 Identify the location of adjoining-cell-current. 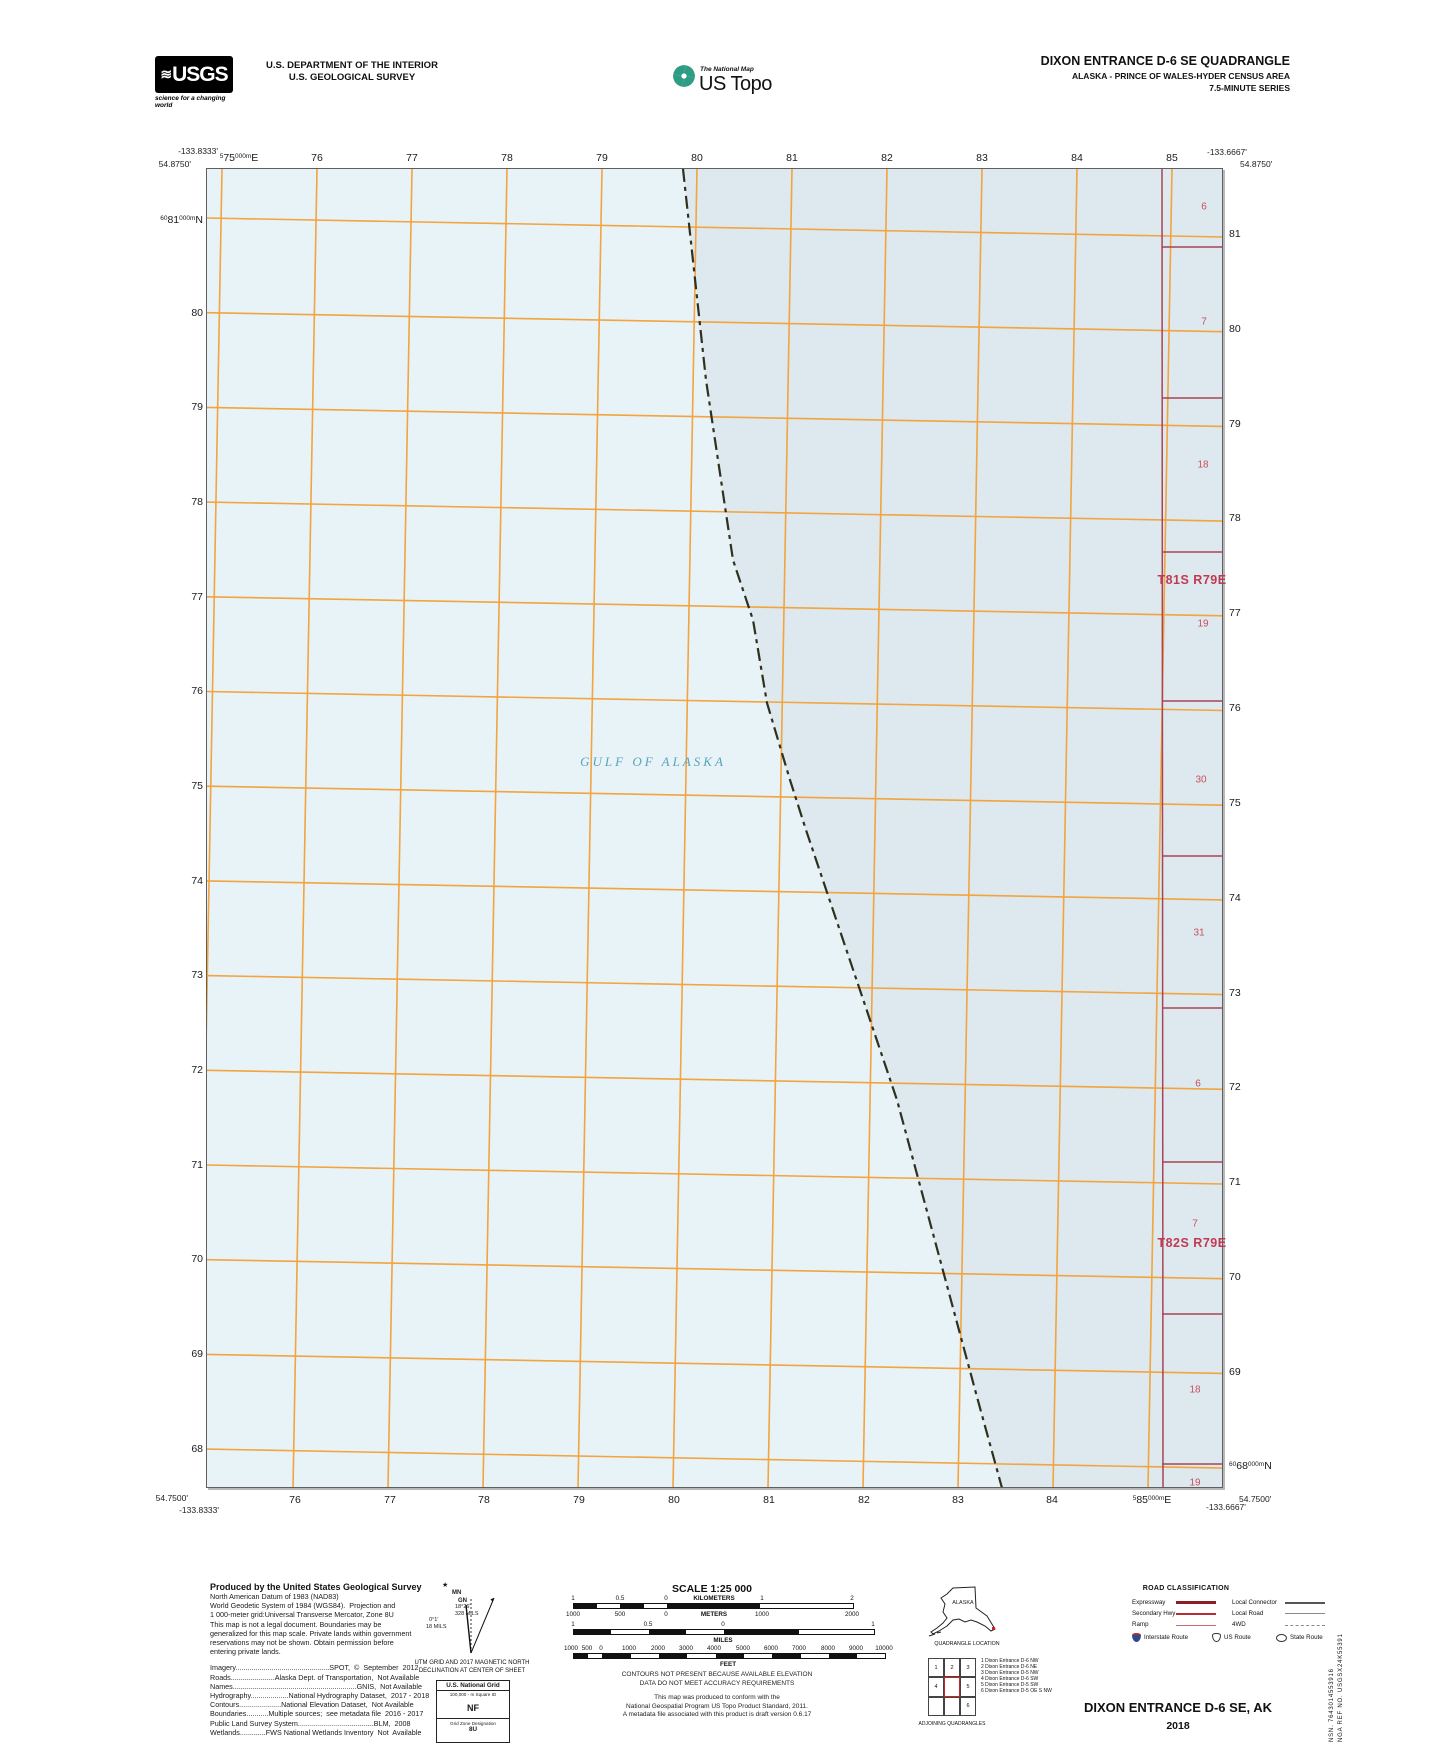
(952, 1687).